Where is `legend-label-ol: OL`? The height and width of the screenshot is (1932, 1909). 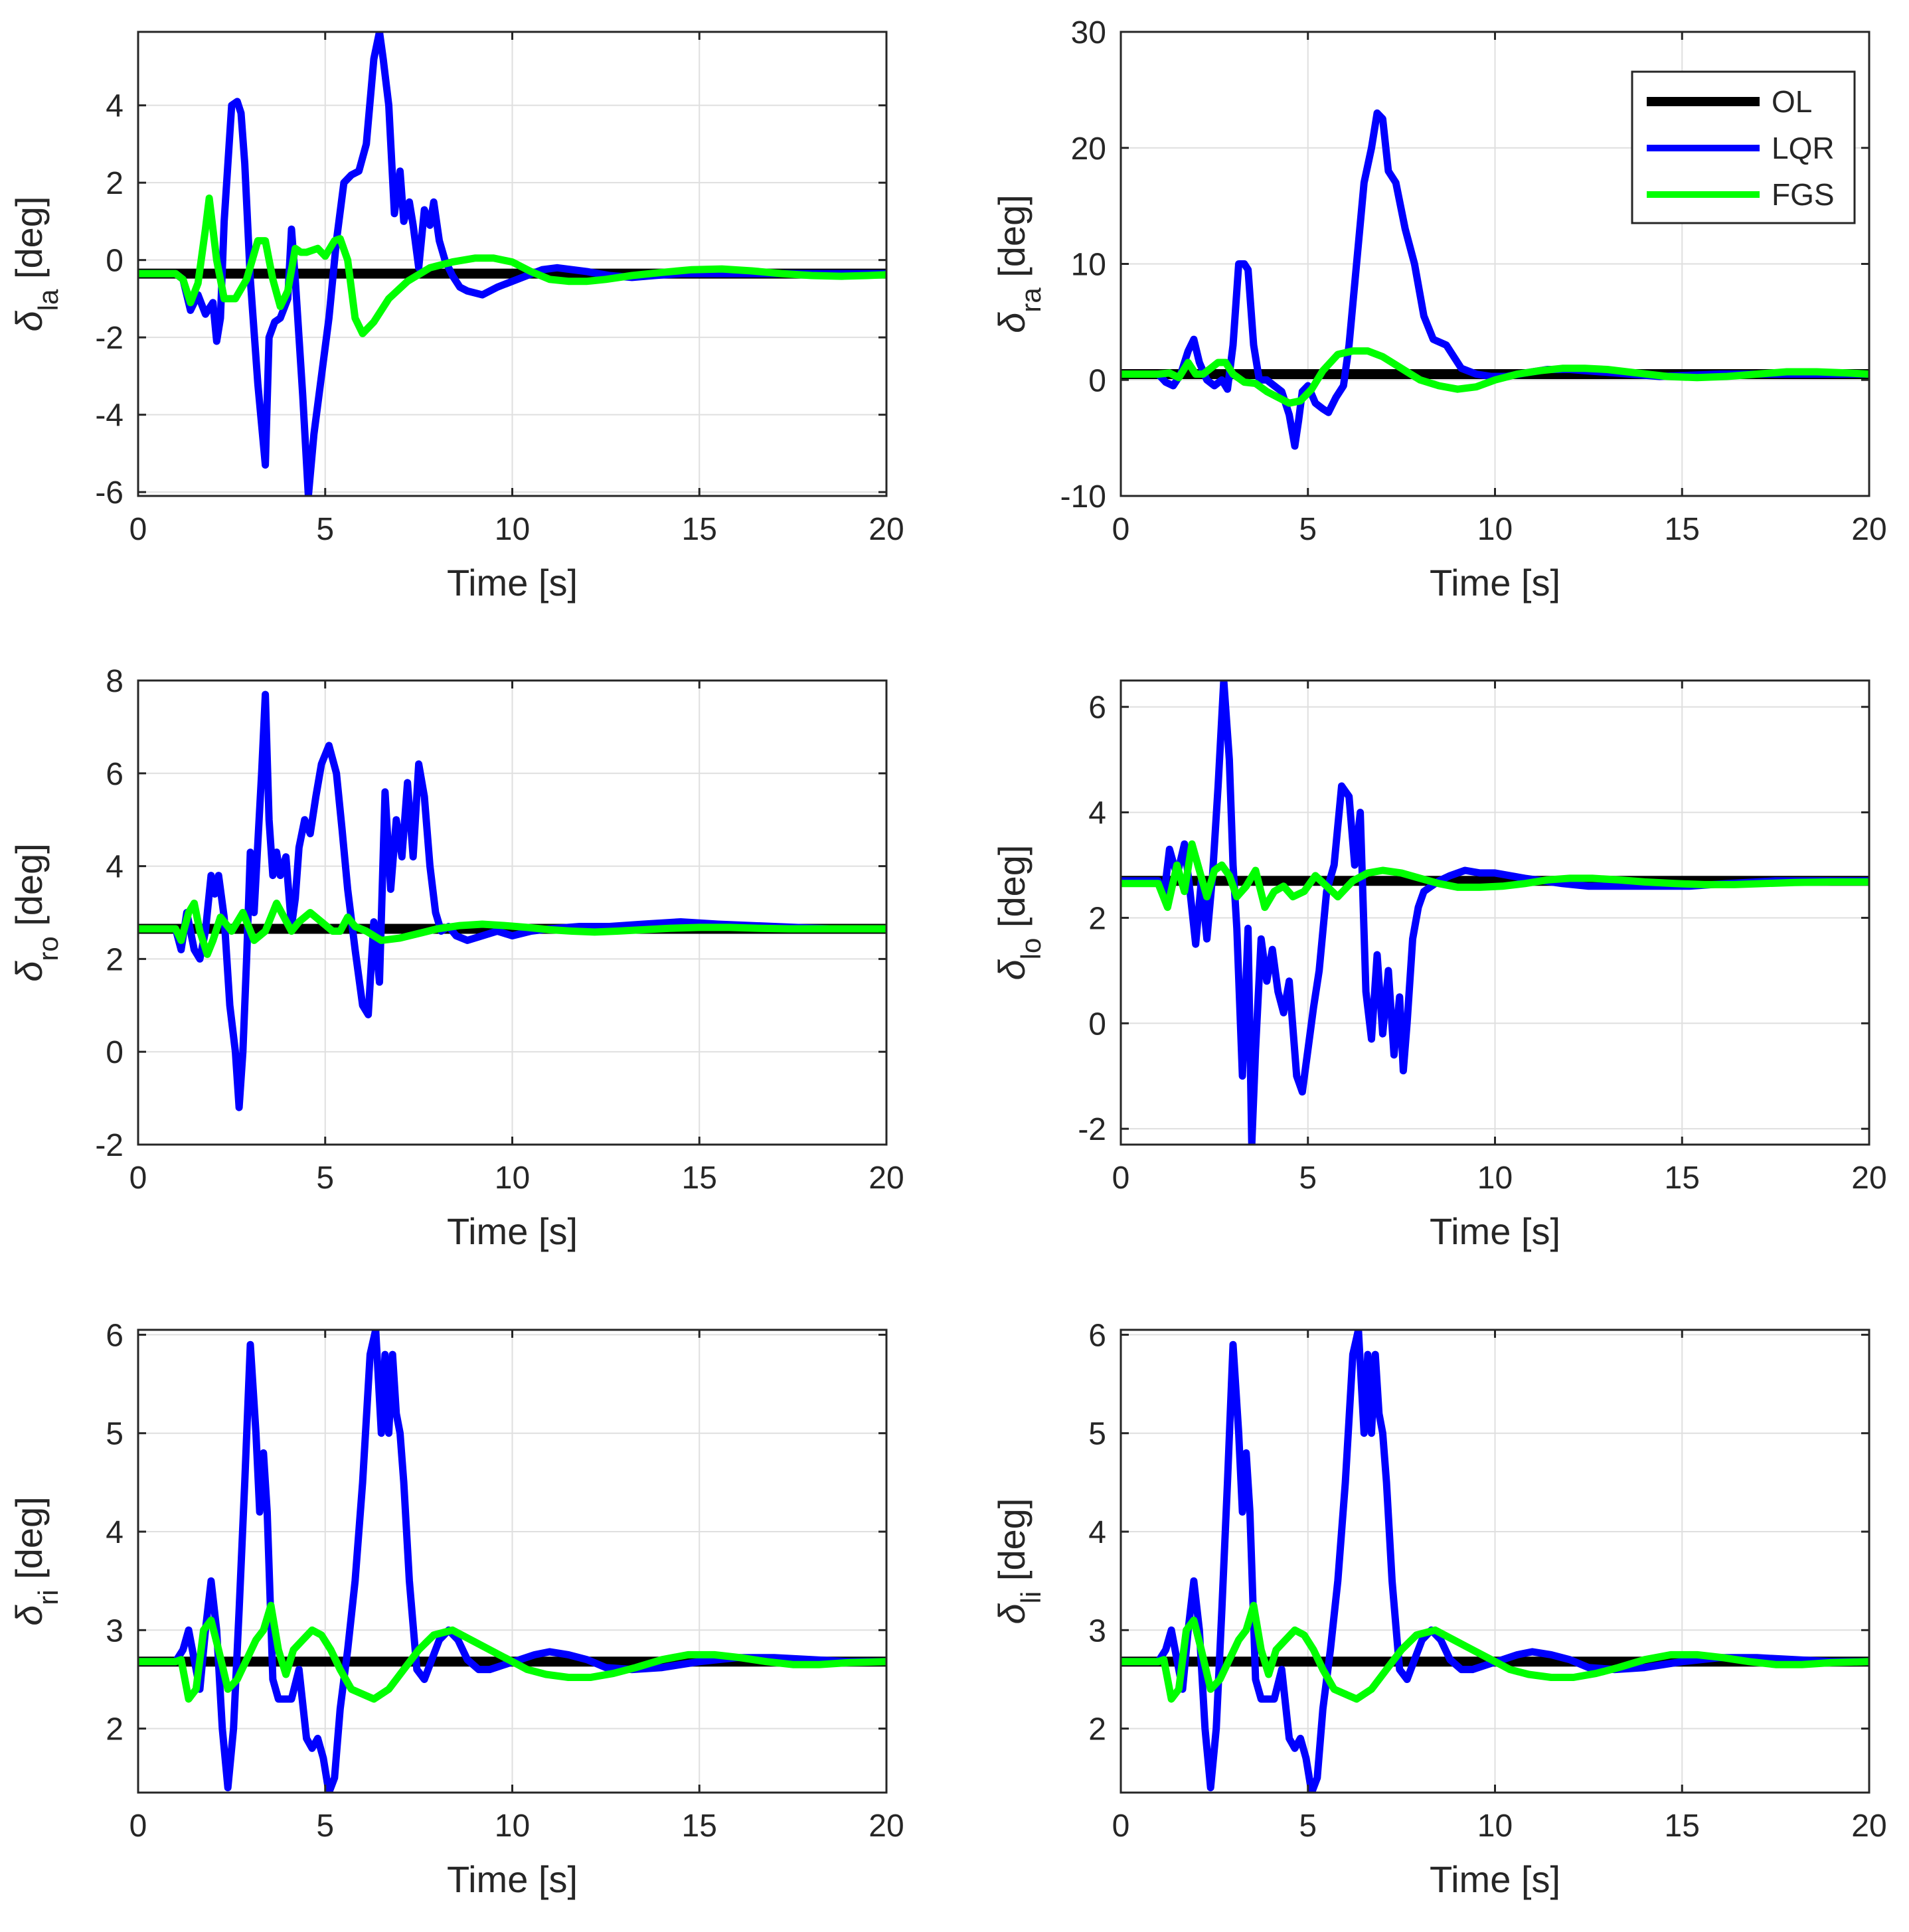 legend-label-ol: OL is located at coordinates (1792, 101).